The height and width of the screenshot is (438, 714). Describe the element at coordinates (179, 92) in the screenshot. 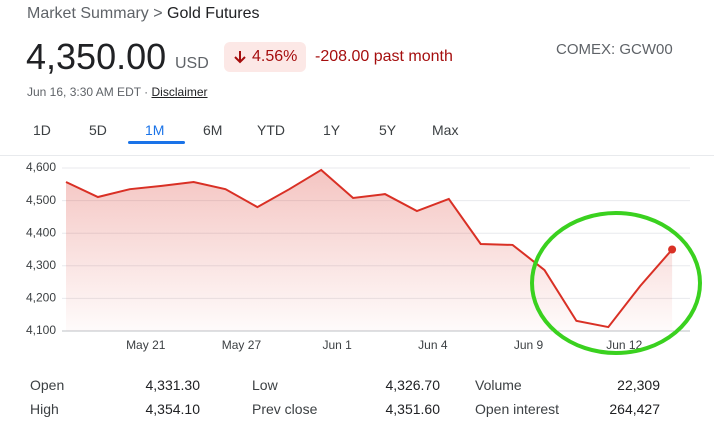

I see `disclaimer-link: Disclaimer` at that location.